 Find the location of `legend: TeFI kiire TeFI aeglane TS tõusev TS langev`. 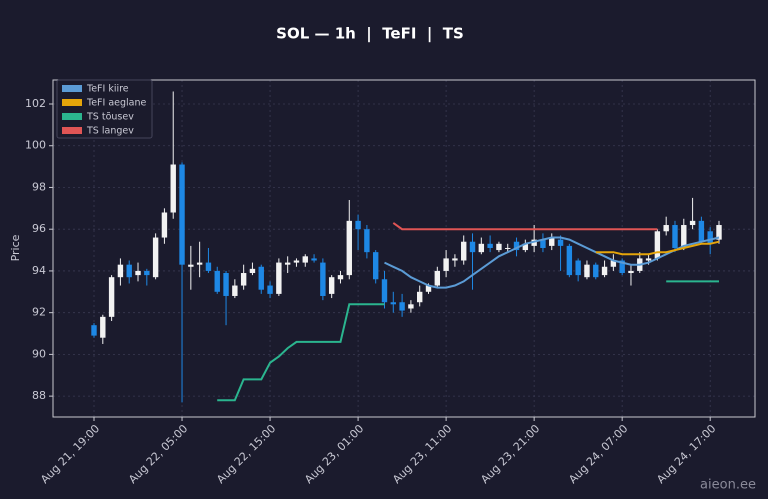

legend: TeFI kiire TeFI aeglane TS tõusev TS langev is located at coordinates (104, 109).